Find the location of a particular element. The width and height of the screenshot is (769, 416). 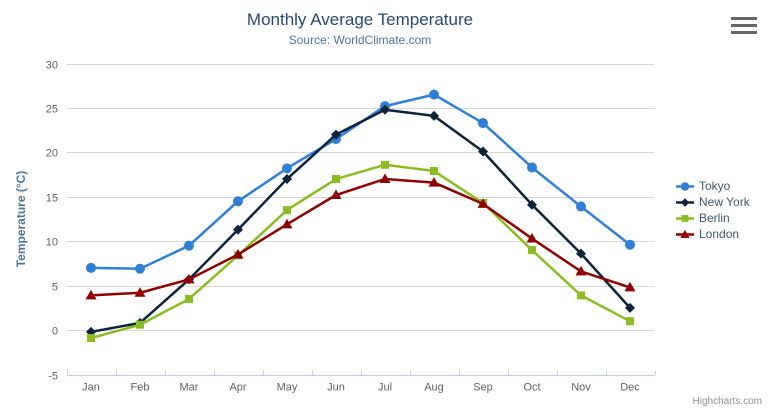

y-axis-label: 15 is located at coordinates (52, 199).